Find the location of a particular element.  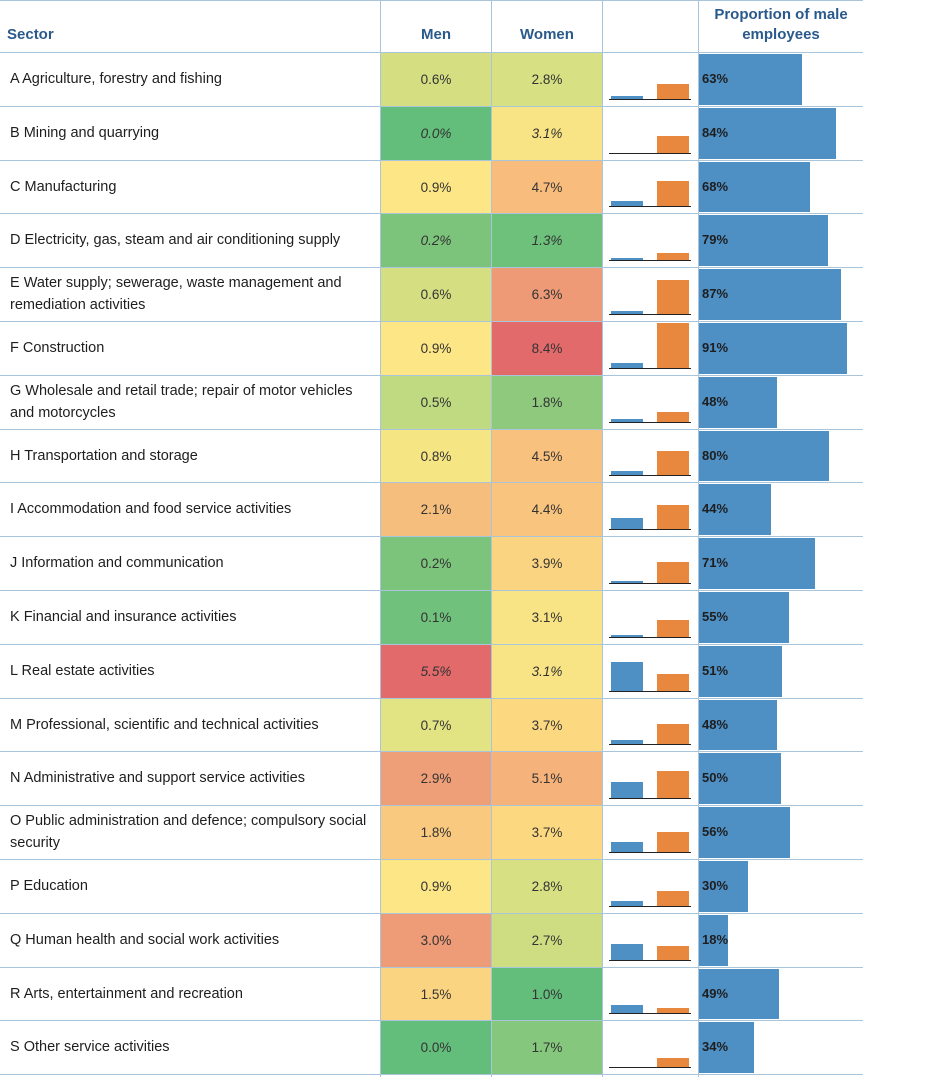

proportion-label: 49% is located at coordinates (715, 993).